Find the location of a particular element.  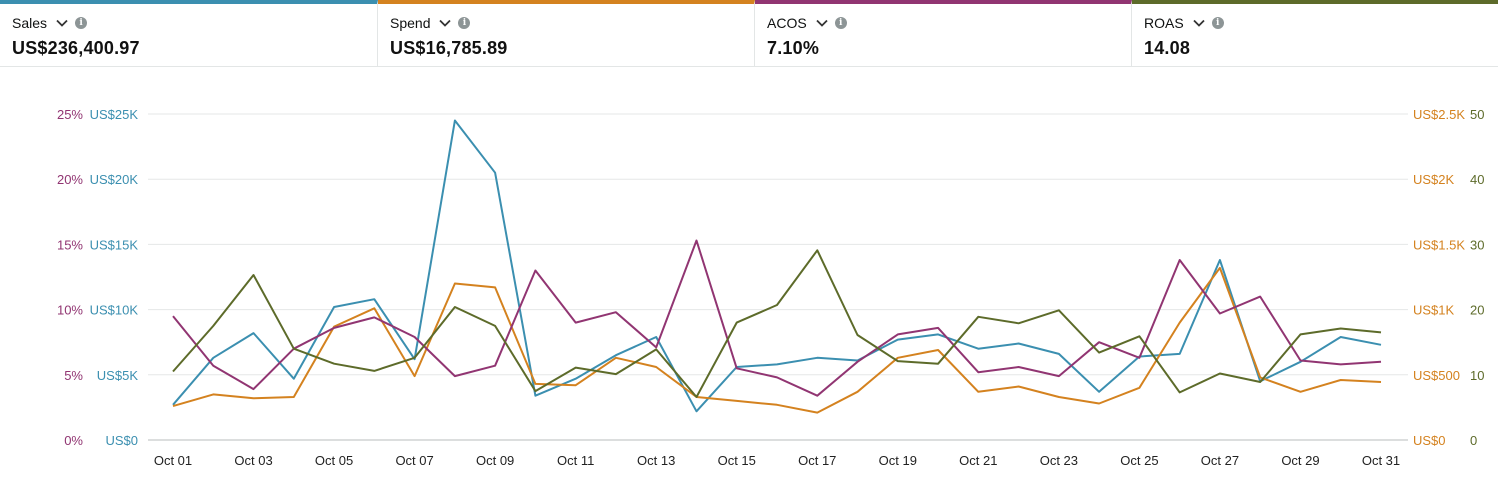

acos-axis-tick-label: 0% is located at coordinates (73, 440).